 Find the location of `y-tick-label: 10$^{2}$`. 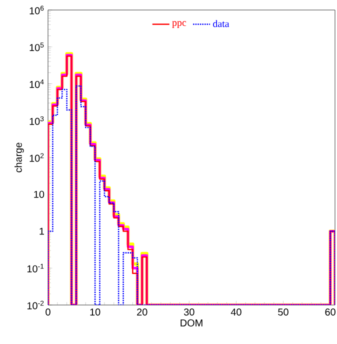

y-tick-label: 10$^{2}$ is located at coordinates (37, 157).